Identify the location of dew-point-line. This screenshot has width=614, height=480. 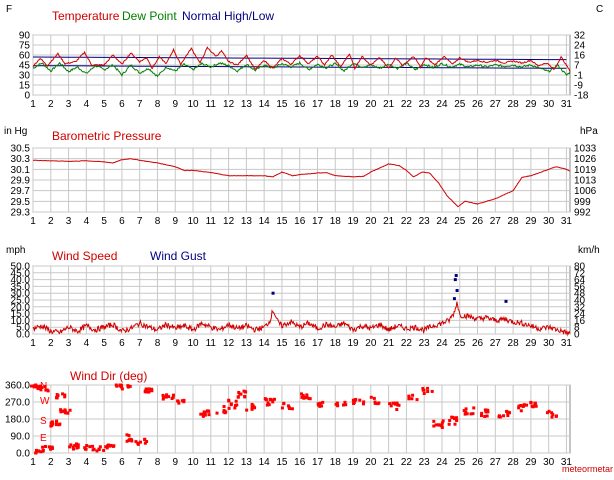
(301, 69).